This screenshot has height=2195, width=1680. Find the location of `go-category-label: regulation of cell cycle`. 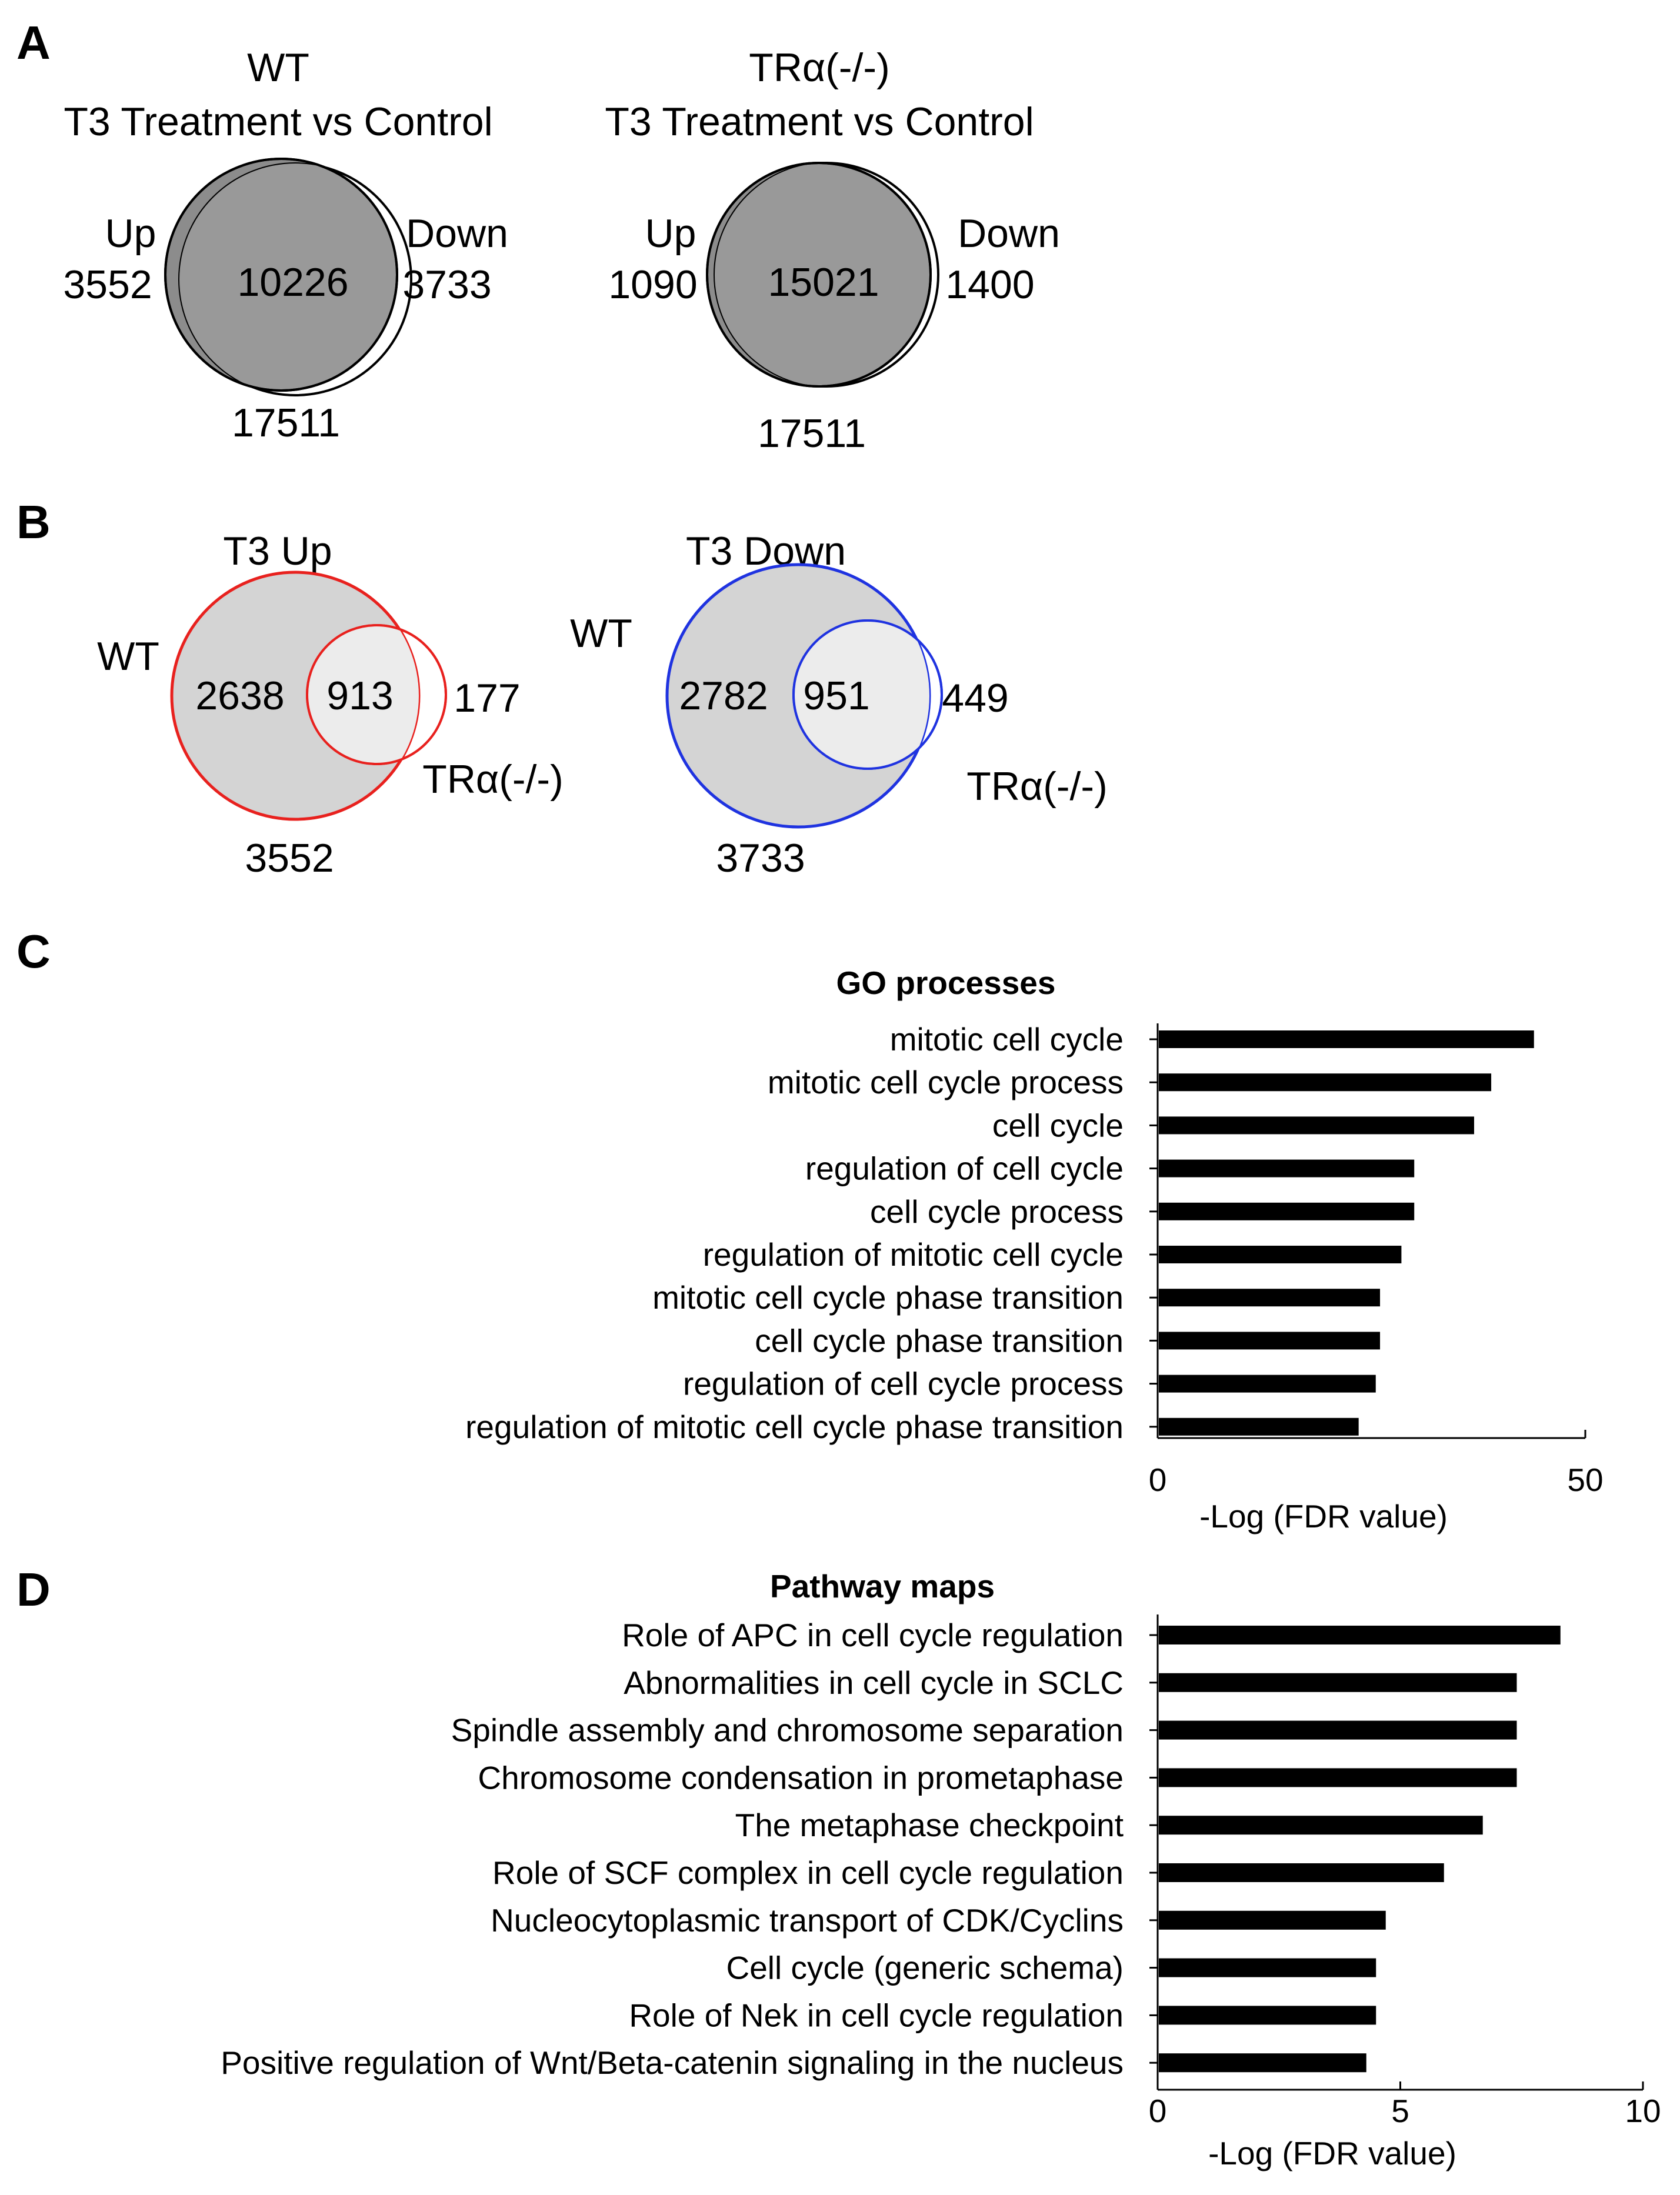

go-category-label: regulation of cell cycle is located at coordinates (964, 1168).